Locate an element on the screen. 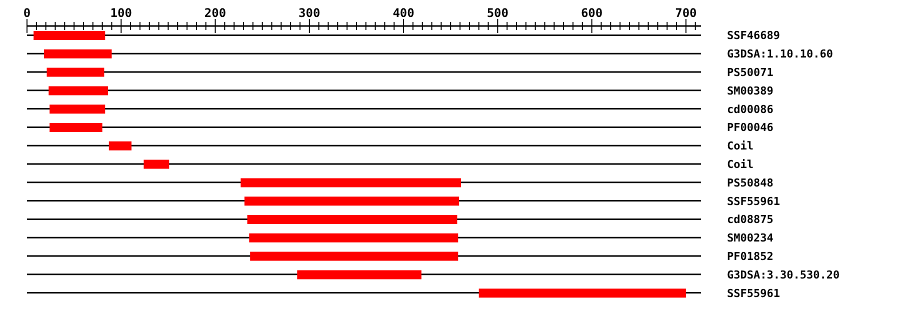  y-tick-label: PS50071 is located at coordinates (750, 72).